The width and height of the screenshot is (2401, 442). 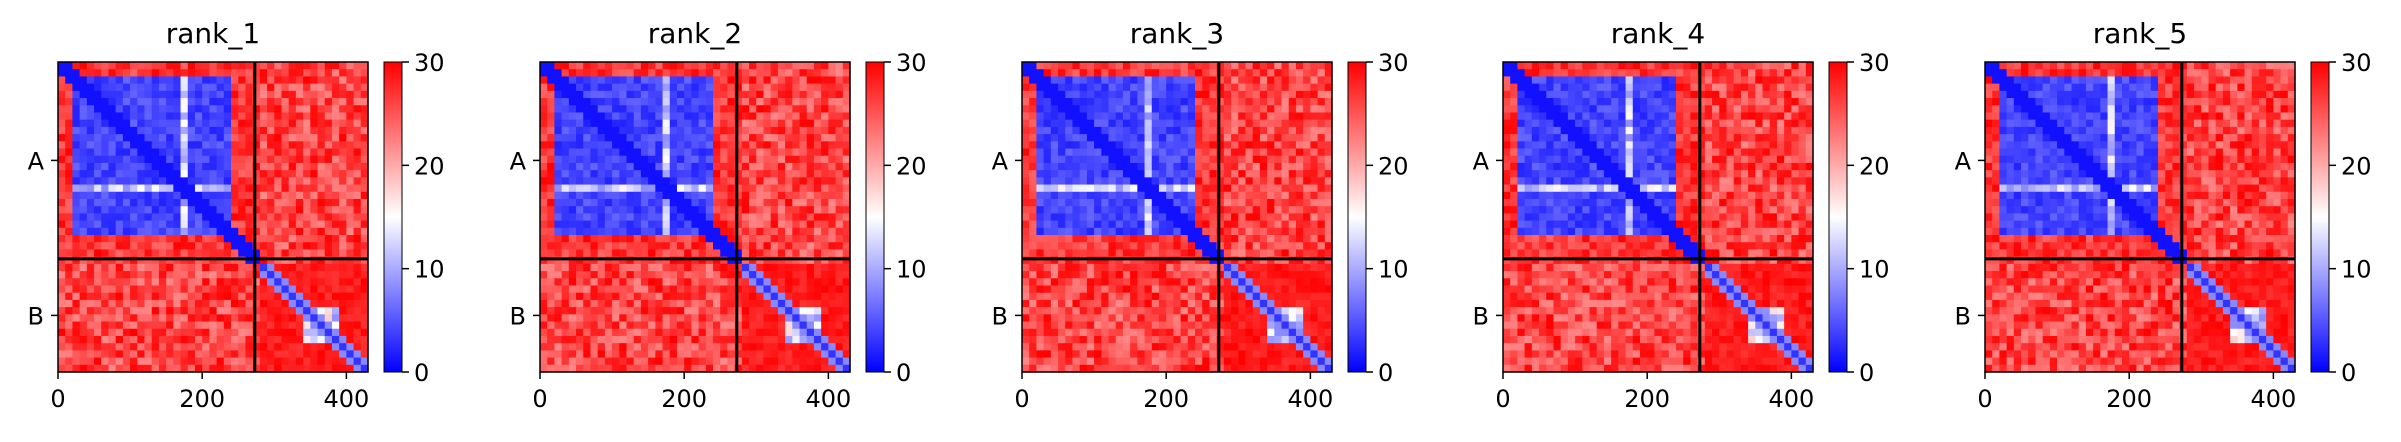 I want to click on x-tick-label: 200, so click(x=684, y=399).